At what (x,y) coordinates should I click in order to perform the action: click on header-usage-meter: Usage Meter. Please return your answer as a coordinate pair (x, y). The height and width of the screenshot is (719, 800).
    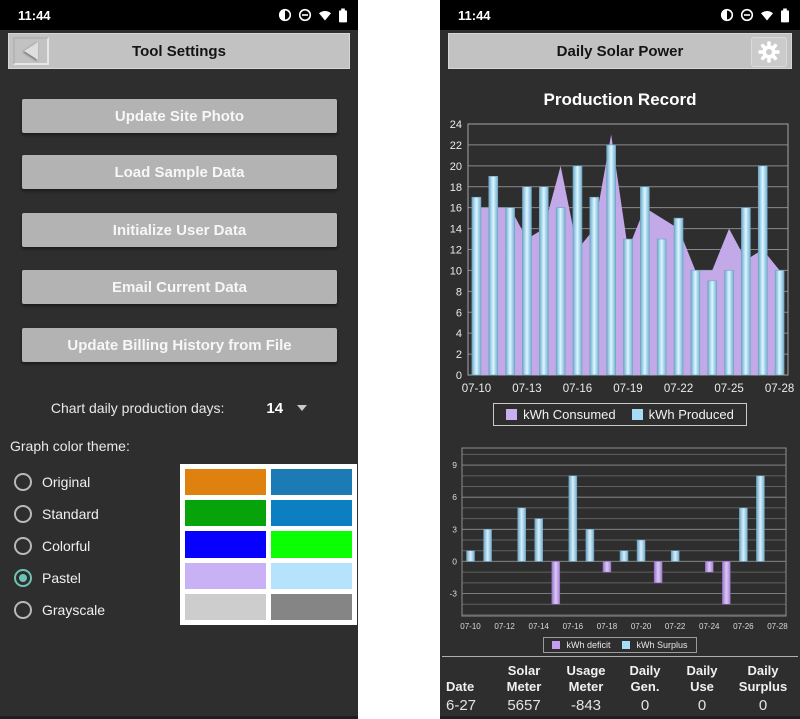
    Looking at the image, I should click on (586, 678).